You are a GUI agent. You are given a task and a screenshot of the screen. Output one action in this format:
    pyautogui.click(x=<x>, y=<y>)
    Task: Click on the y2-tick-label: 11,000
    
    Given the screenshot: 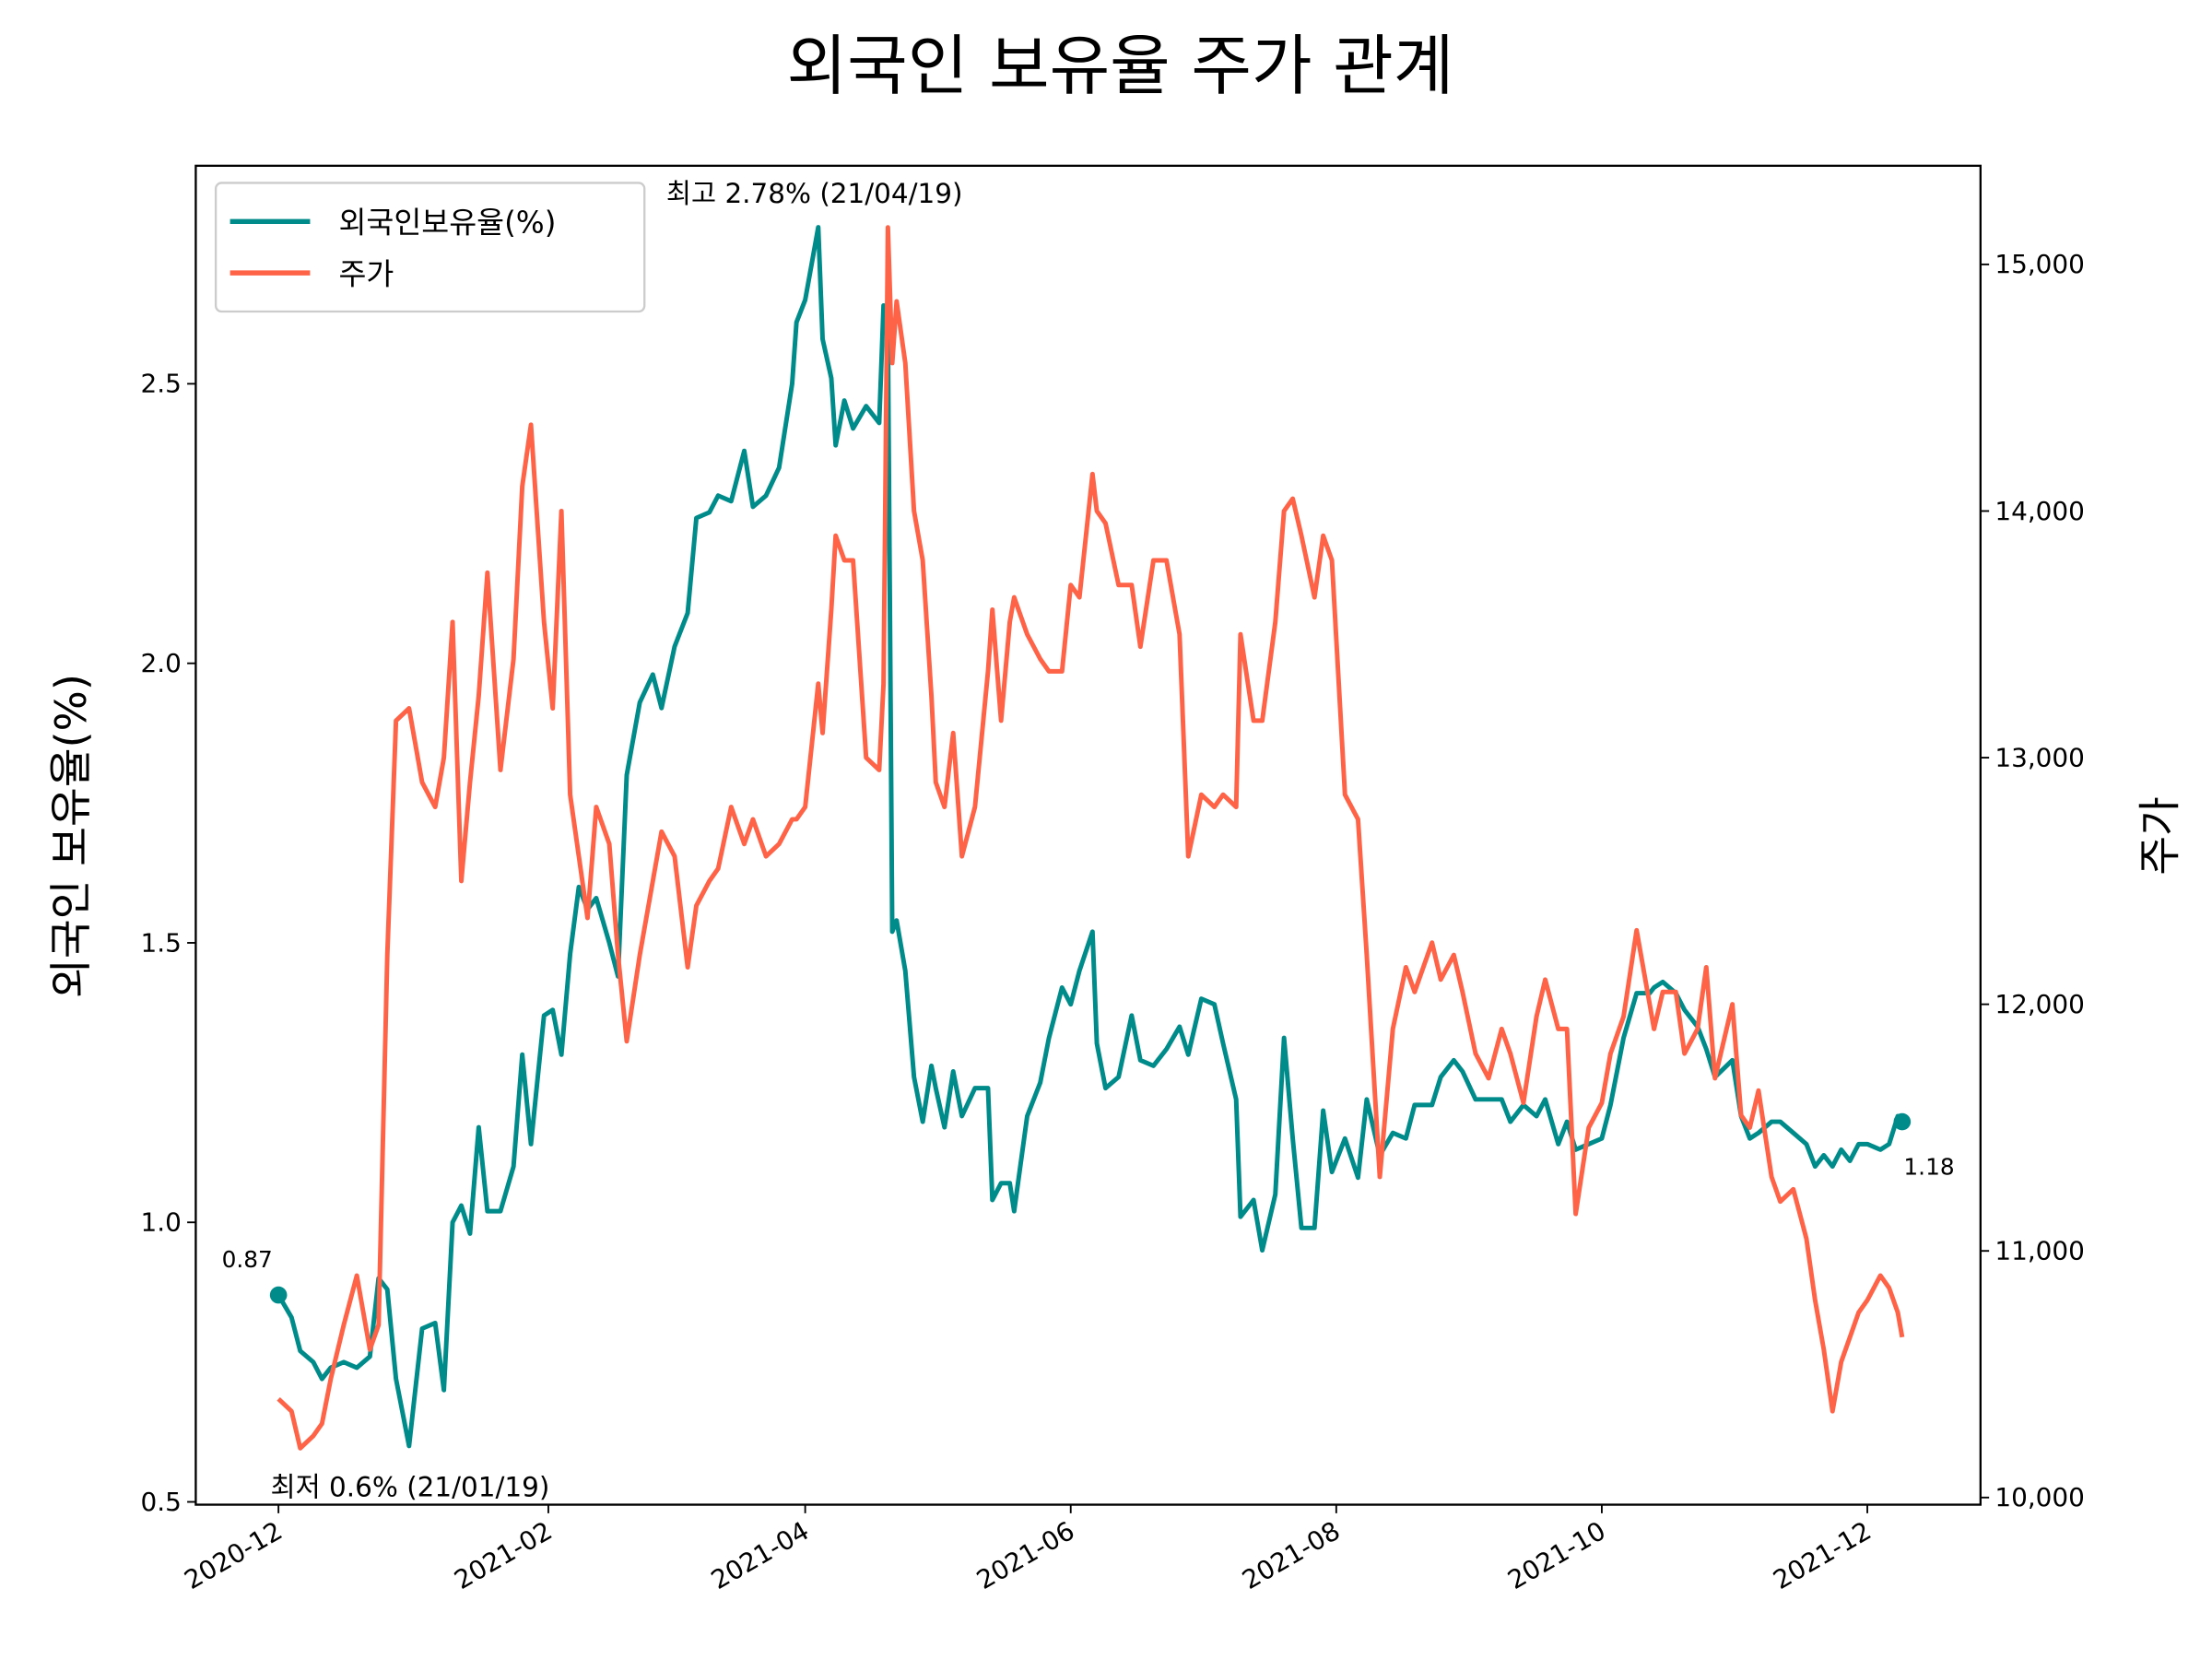 What is the action you would take?
    pyautogui.click(x=2039, y=1251)
    